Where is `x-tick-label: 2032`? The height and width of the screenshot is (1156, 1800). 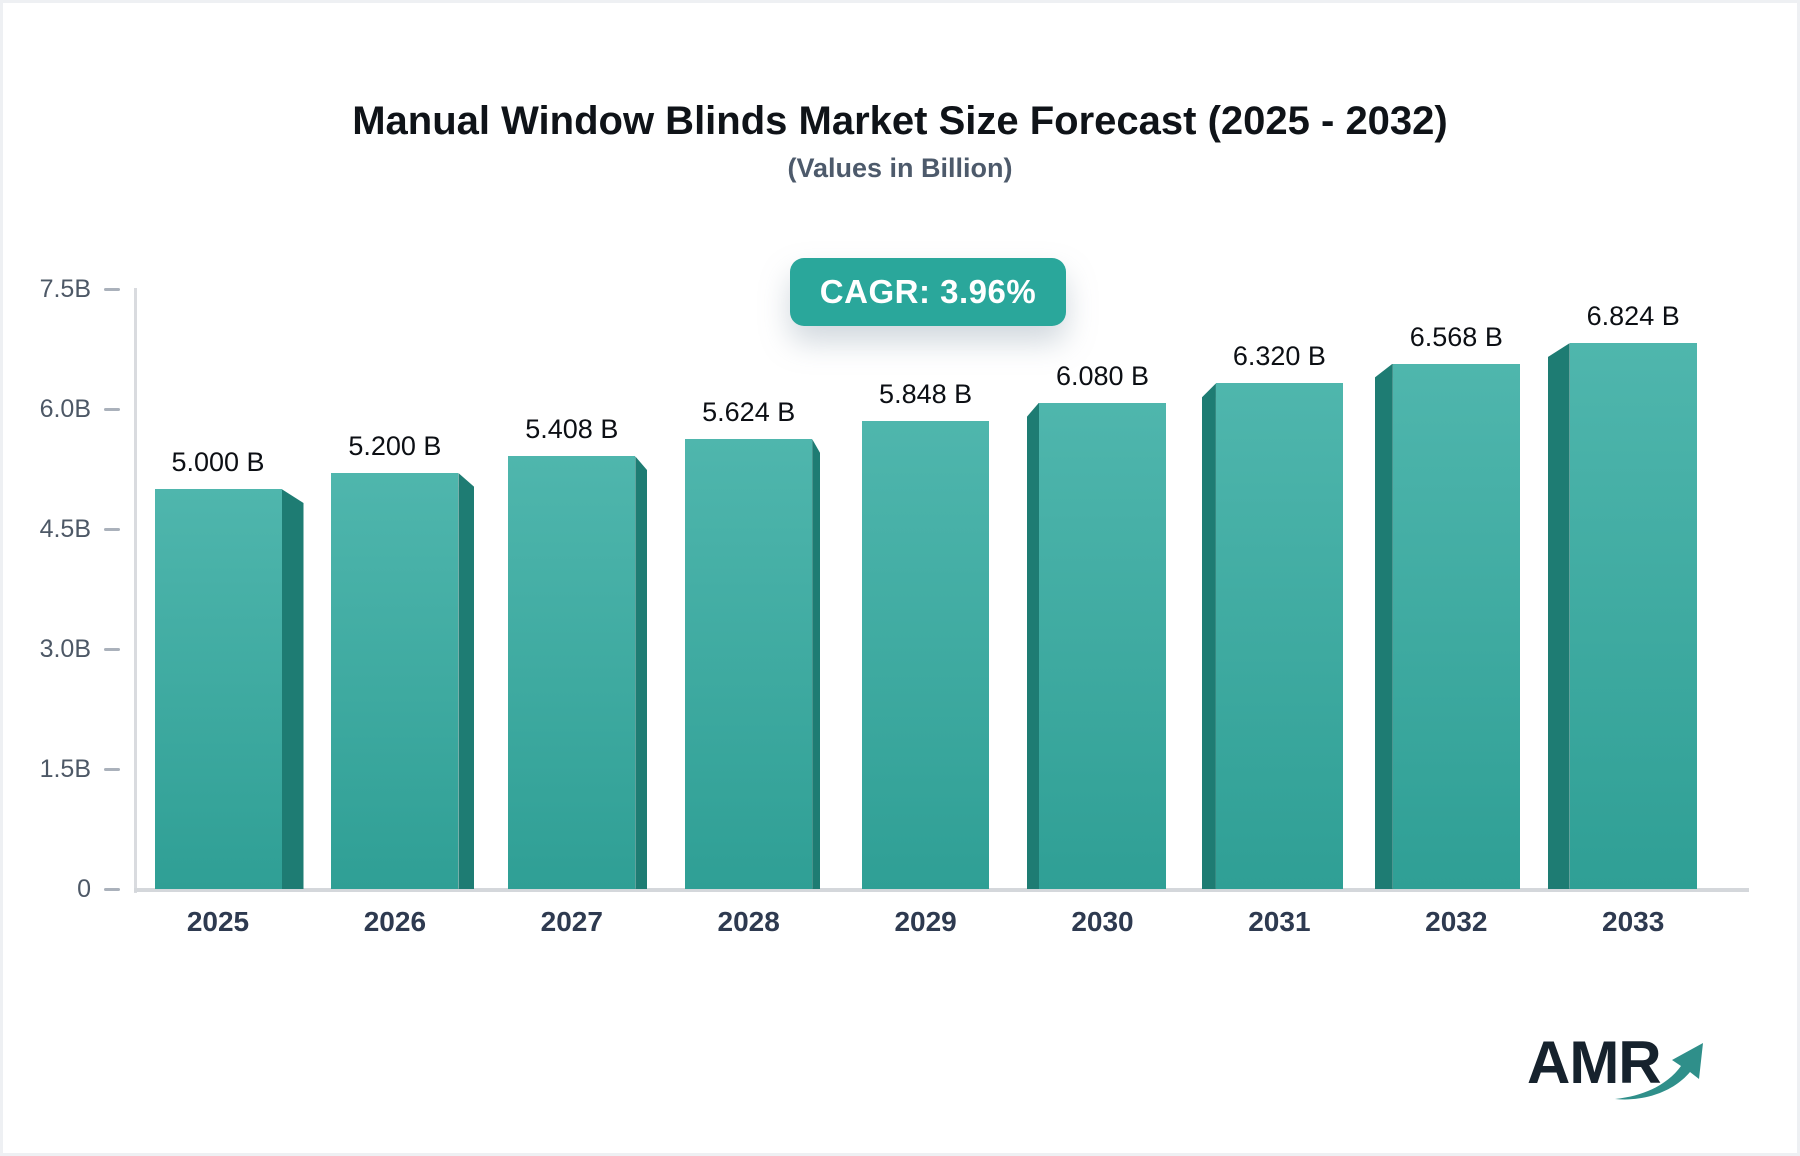 x-tick-label: 2032 is located at coordinates (1456, 921).